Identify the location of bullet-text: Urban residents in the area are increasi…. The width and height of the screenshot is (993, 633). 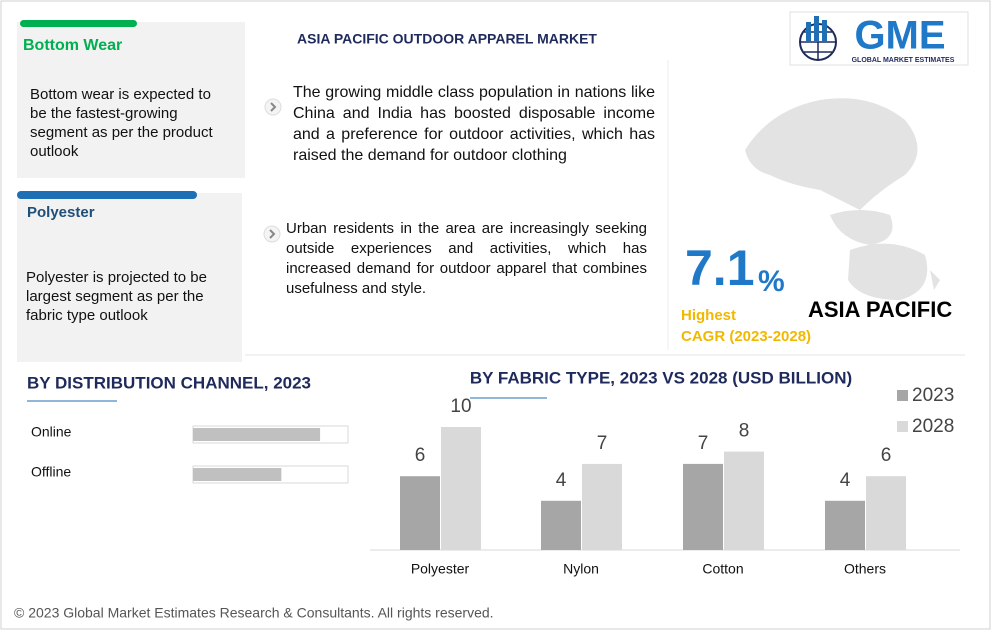
(466, 258).